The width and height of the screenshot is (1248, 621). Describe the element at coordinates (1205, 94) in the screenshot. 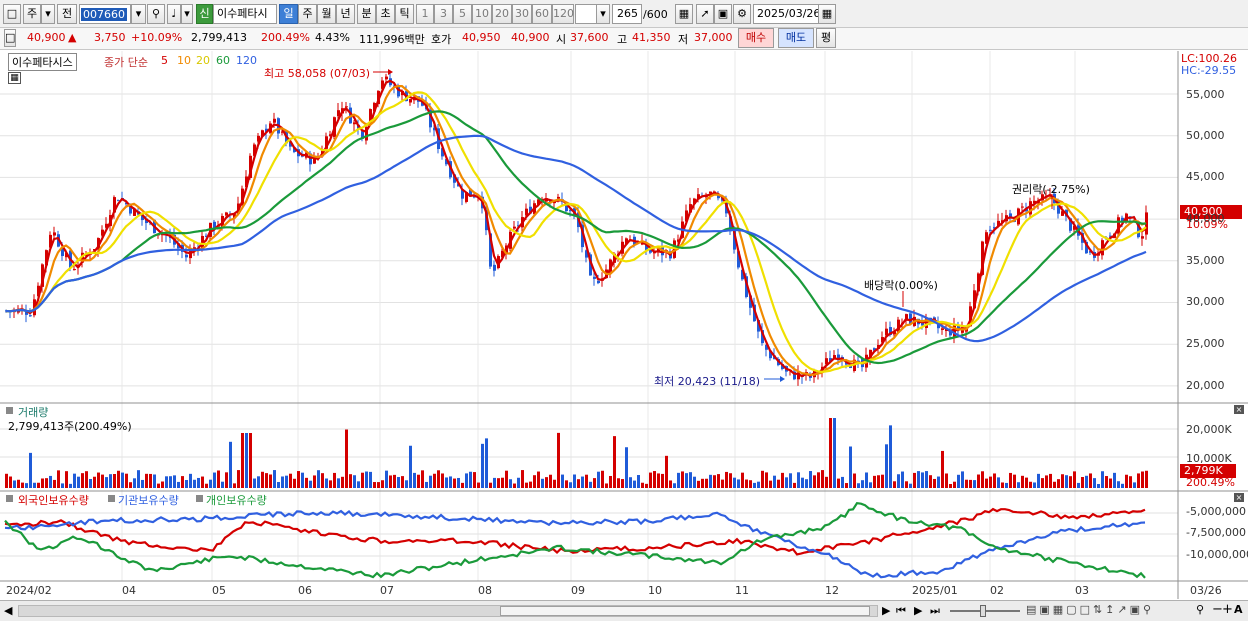

I see `y-tick: 55,000` at that location.